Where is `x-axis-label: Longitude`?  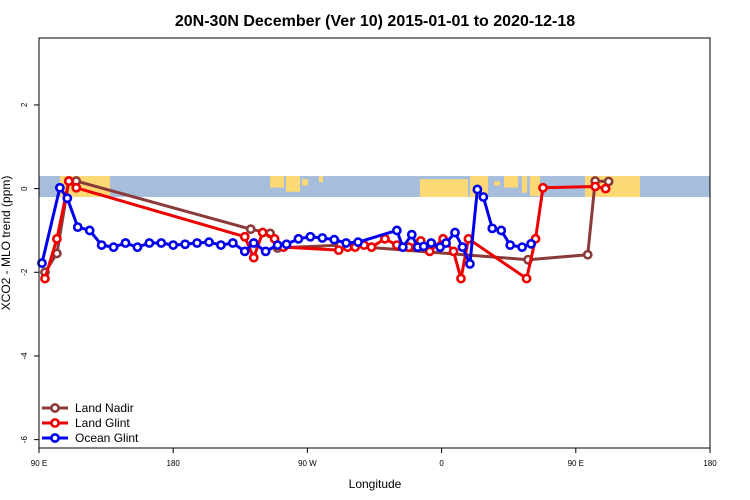
x-axis-label: Longitude is located at coordinates (375, 484).